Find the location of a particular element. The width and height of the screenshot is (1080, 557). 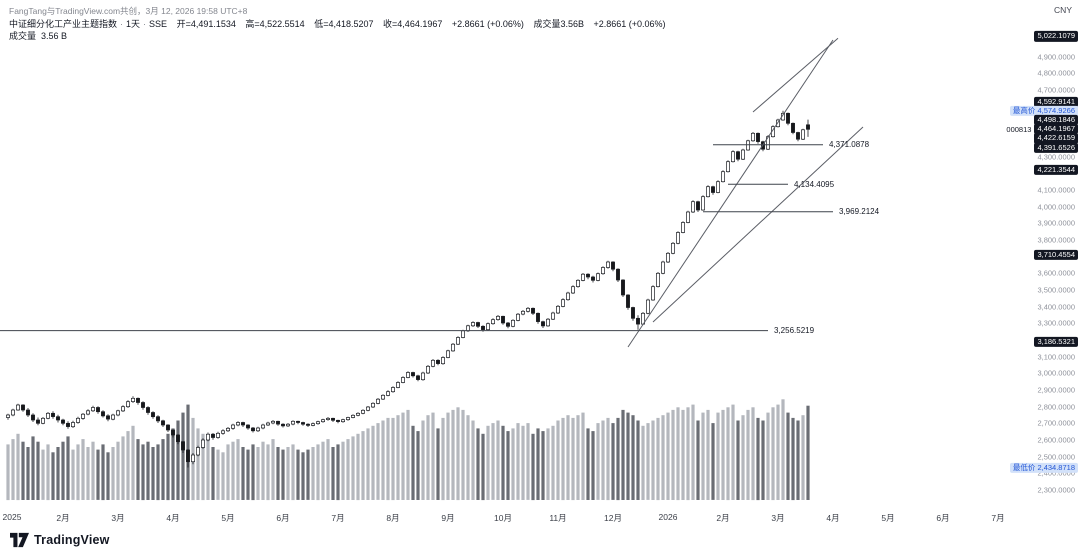

price-badge-value: 4,422.6159 is located at coordinates (1056, 138).